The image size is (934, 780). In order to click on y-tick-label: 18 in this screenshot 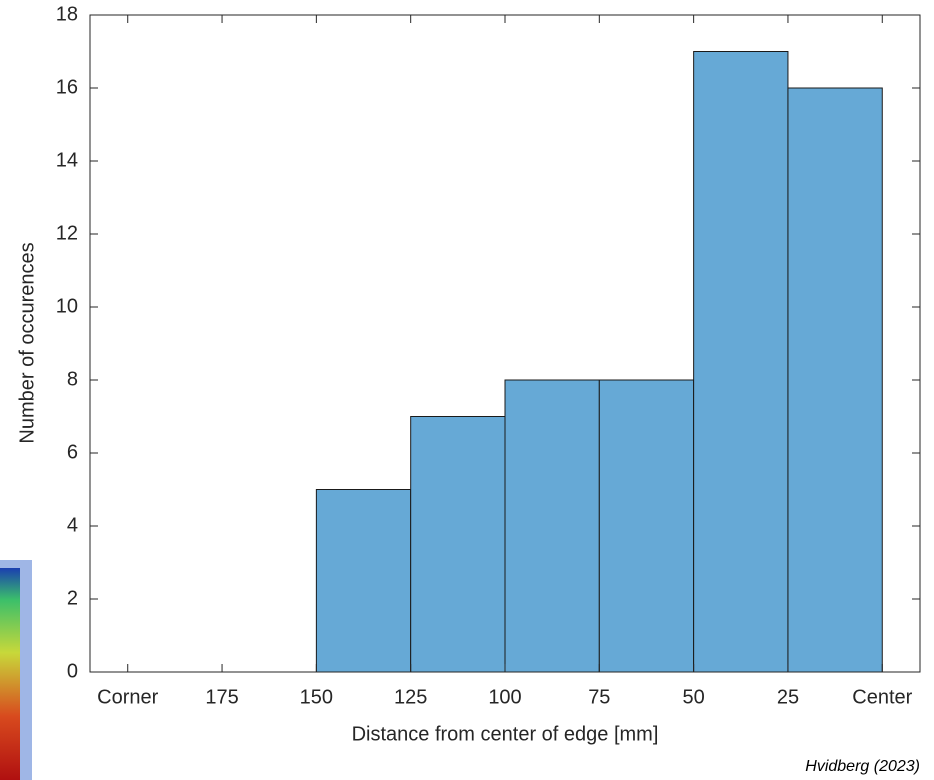, I will do `click(67, 14)`.